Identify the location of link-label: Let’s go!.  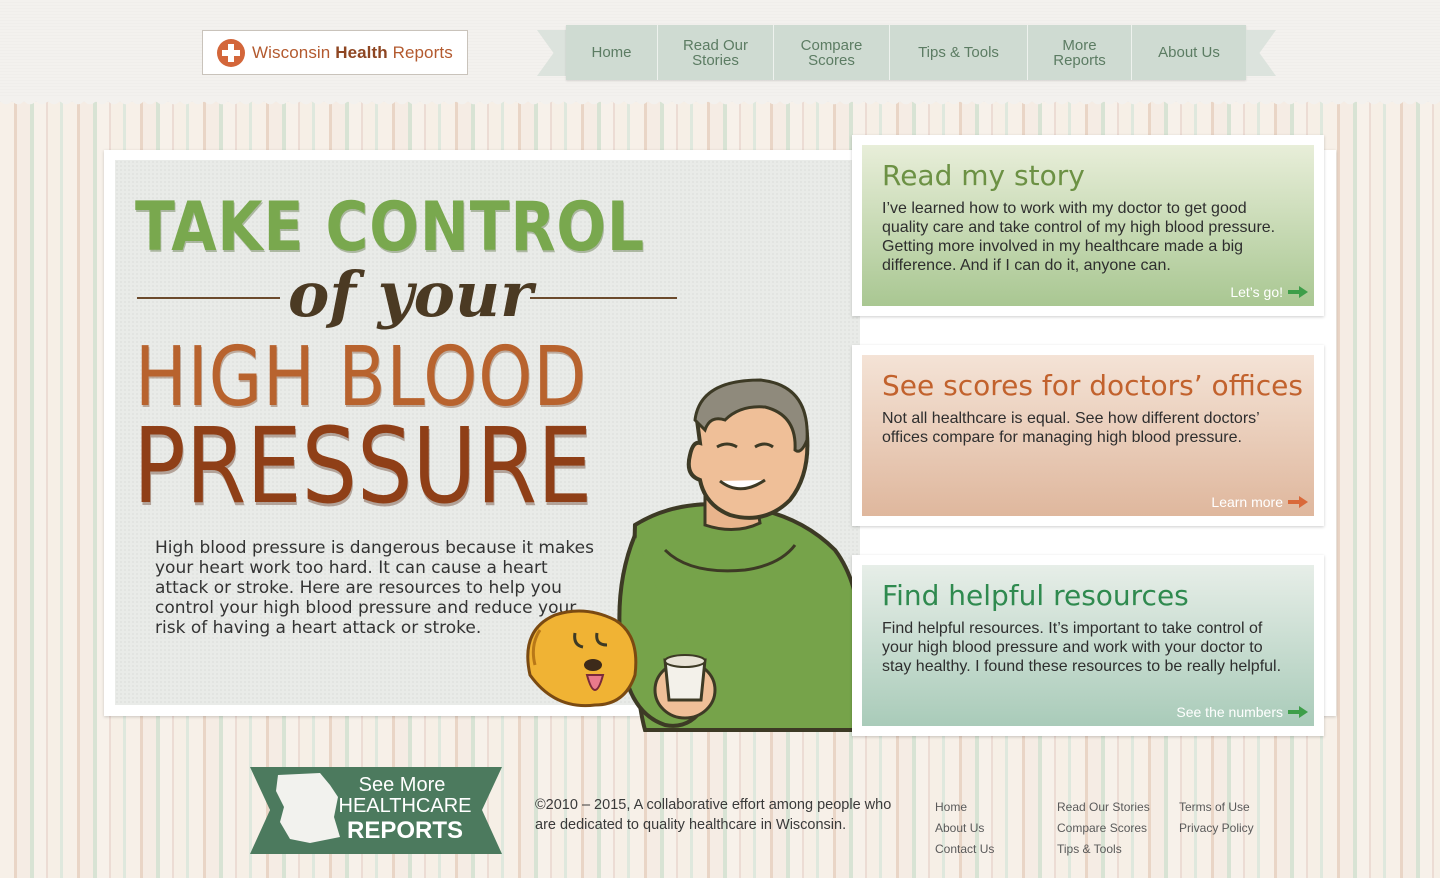
(1256, 292).